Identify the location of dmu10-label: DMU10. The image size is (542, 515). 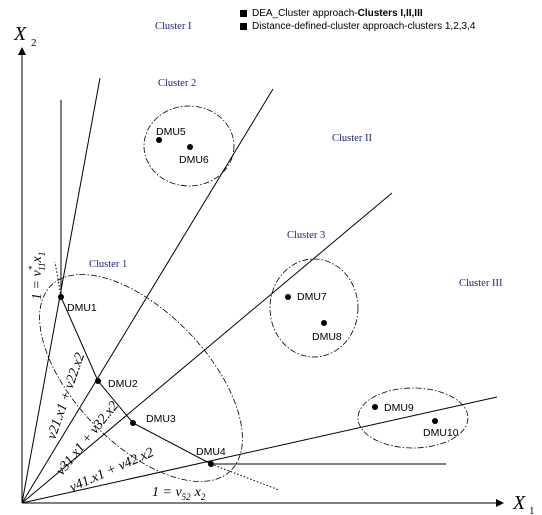
(441, 433).